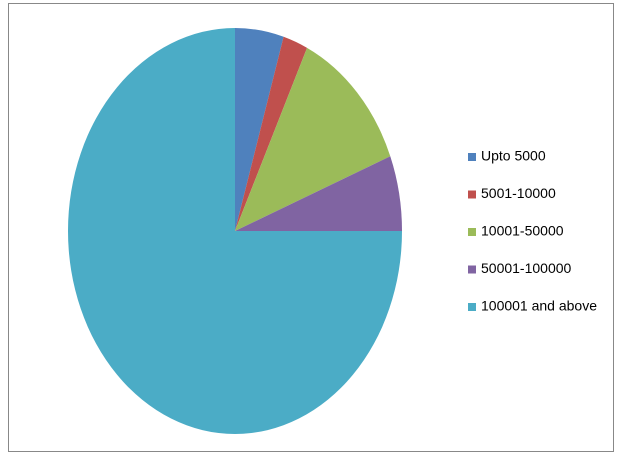  What do you see at coordinates (518, 193) in the screenshot?
I see `legend-label: 5001-10000` at bounding box center [518, 193].